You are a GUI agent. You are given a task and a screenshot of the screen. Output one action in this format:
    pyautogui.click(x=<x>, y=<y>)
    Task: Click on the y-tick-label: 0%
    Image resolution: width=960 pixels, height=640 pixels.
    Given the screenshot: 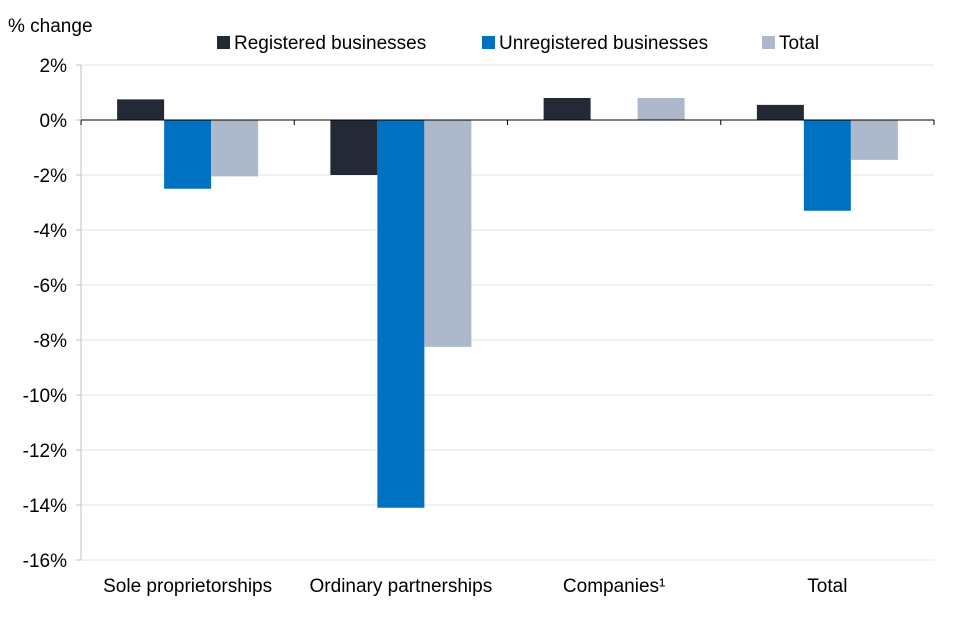 What is the action you would take?
    pyautogui.click(x=54, y=121)
    